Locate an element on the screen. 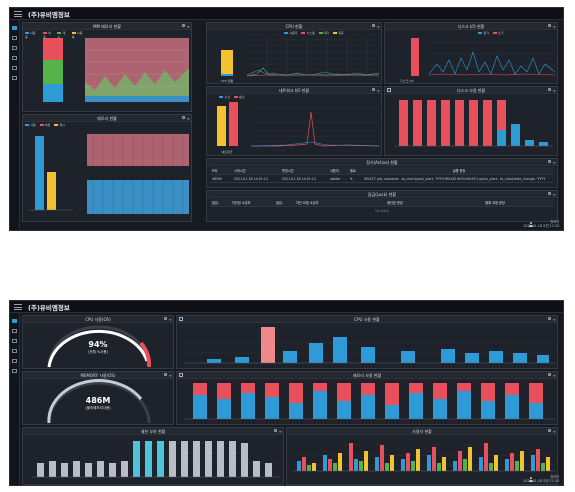 The width and height of the screenshot is (575, 492). memory-gauge-sub: (물리메모리사용) is located at coordinates (98, 408).